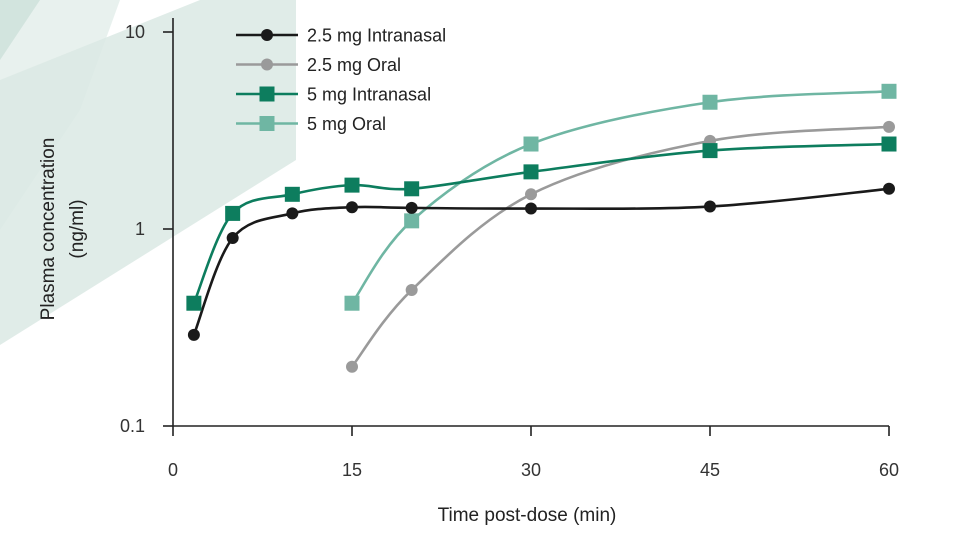 This screenshot has height=542, width=957. Describe the element at coordinates (346, 124) in the screenshot. I see `legend-label: 5 mg Oral` at that location.